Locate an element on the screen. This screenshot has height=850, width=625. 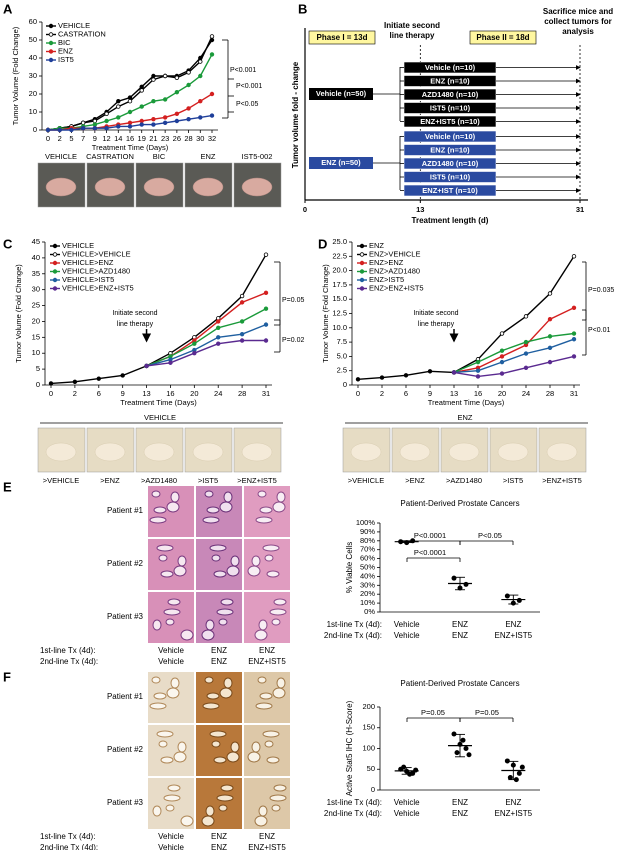
y-tick-label: 30 is located at coordinates (33, 75).